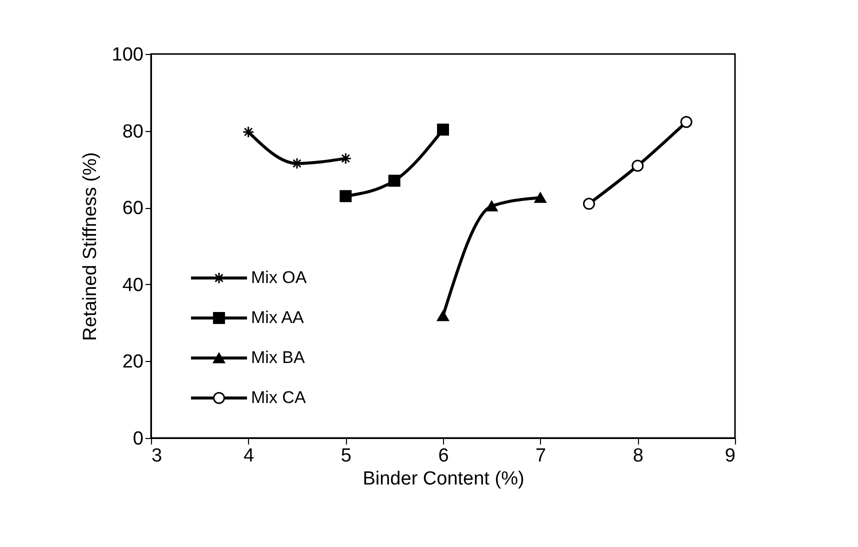 This screenshot has width=858, height=547. I want to click on x-tick-label: 6, so click(443, 456).